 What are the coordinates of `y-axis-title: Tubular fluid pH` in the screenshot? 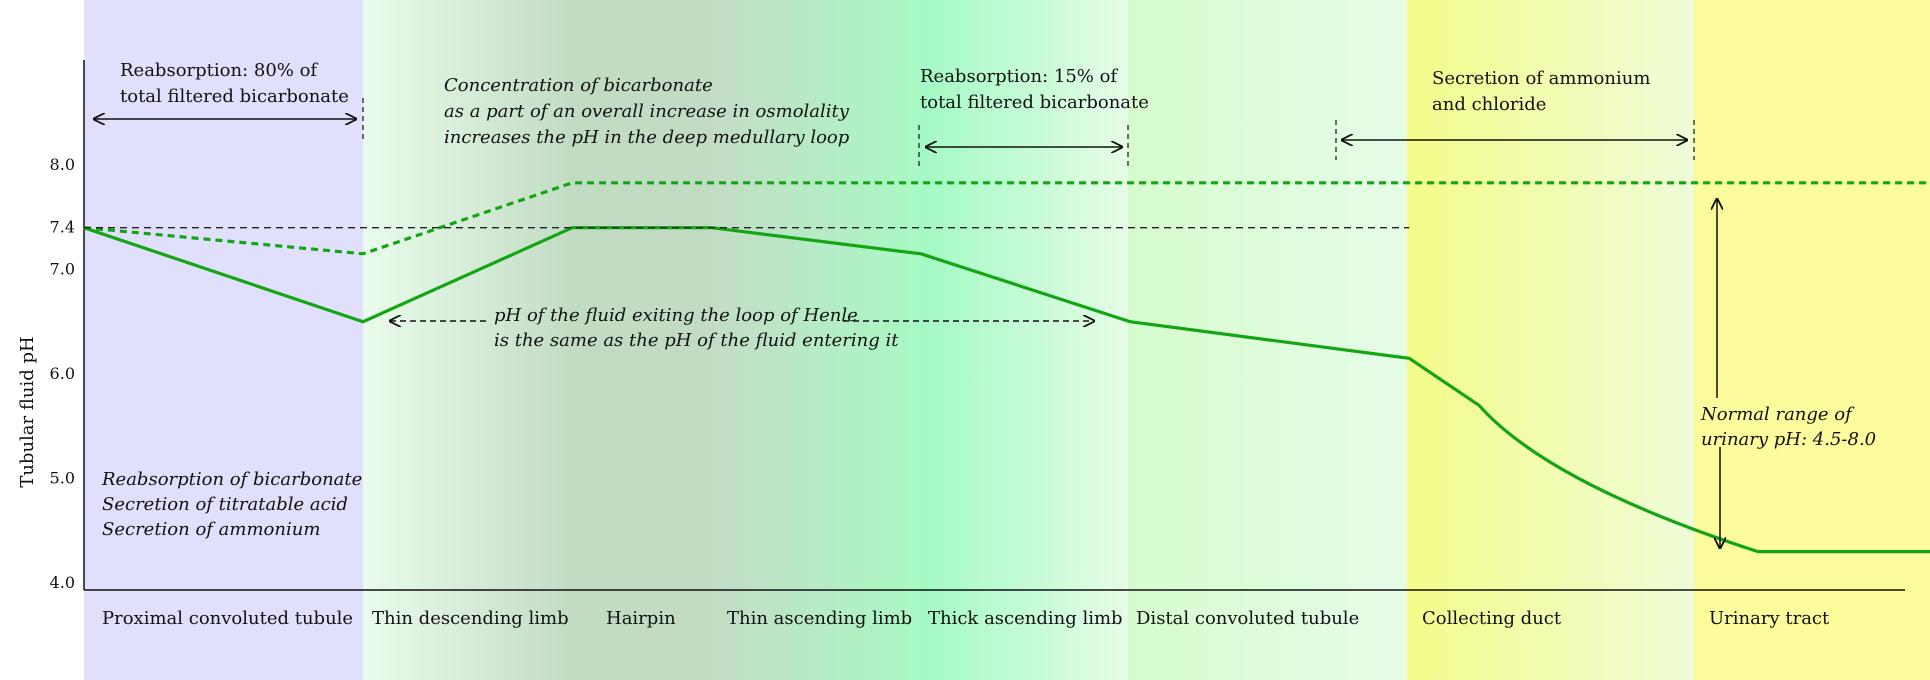 It's located at (27, 411).